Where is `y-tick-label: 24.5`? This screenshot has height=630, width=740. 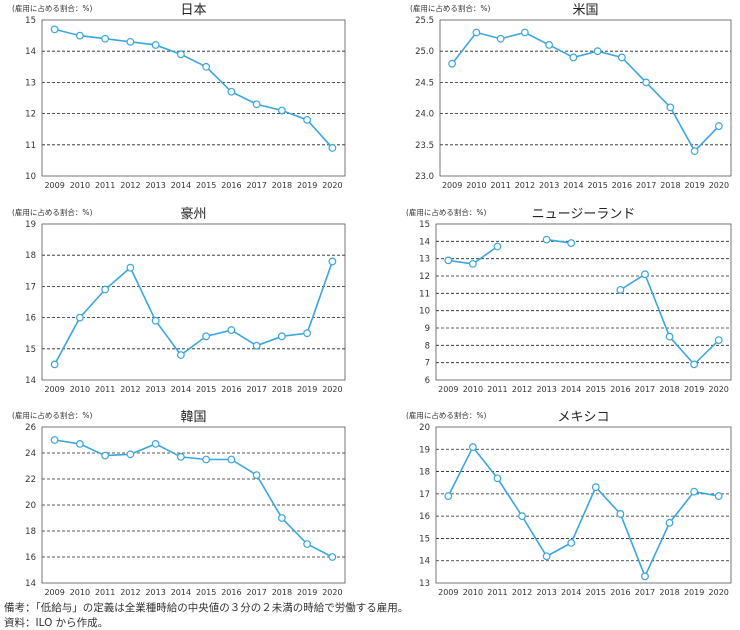
y-tick-label: 24.5 is located at coordinates (424, 83).